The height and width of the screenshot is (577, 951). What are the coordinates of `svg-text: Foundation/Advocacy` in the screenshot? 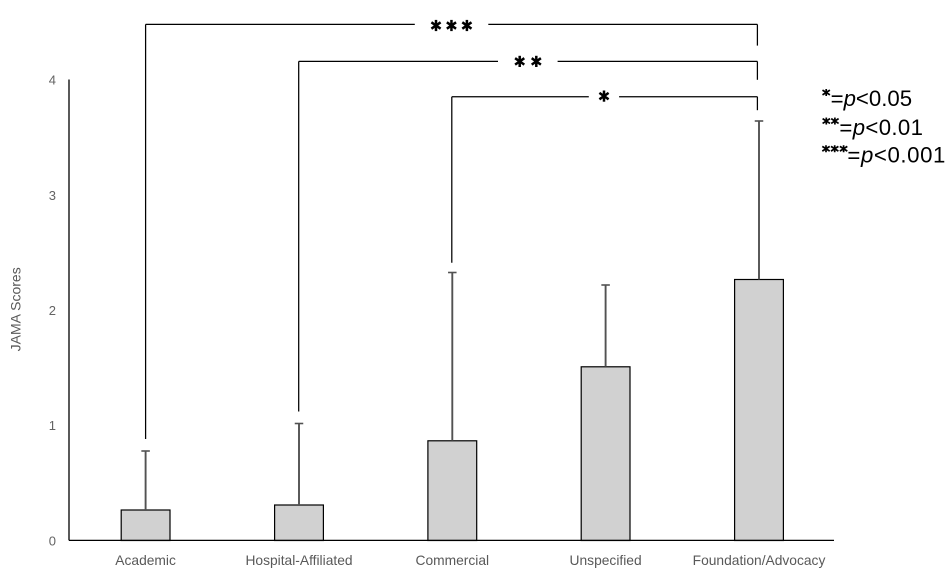 It's located at (759, 560).